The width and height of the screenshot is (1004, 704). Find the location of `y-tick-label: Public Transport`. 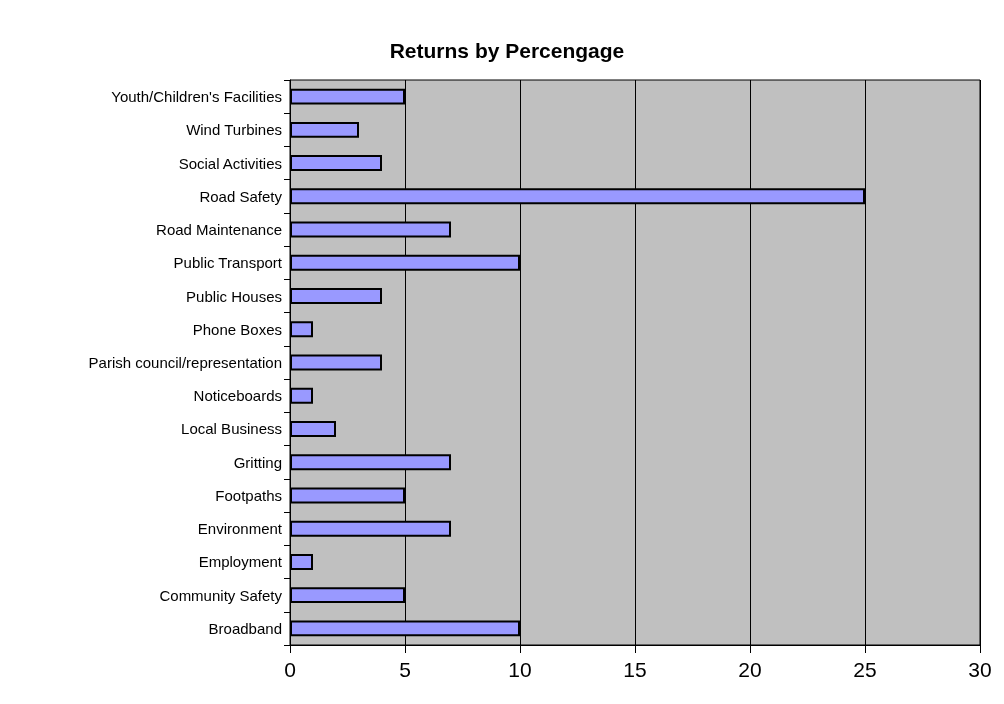

y-tick-label: Public Transport is located at coordinates (228, 263).